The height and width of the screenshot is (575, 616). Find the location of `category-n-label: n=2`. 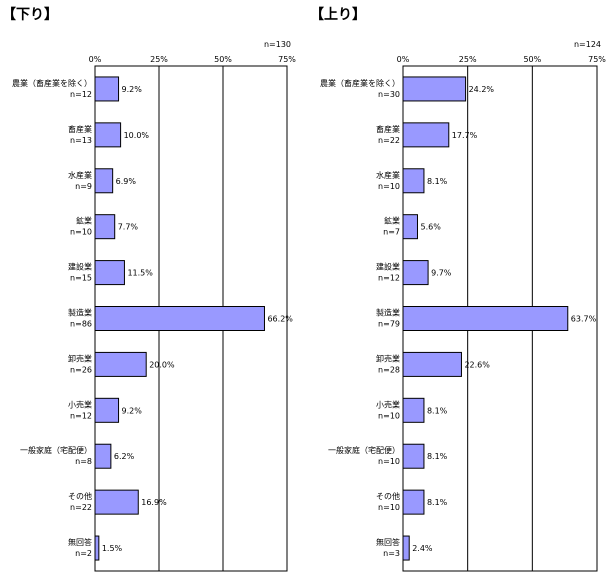

category-n-label: n=2 is located at coordinates (83, 553).